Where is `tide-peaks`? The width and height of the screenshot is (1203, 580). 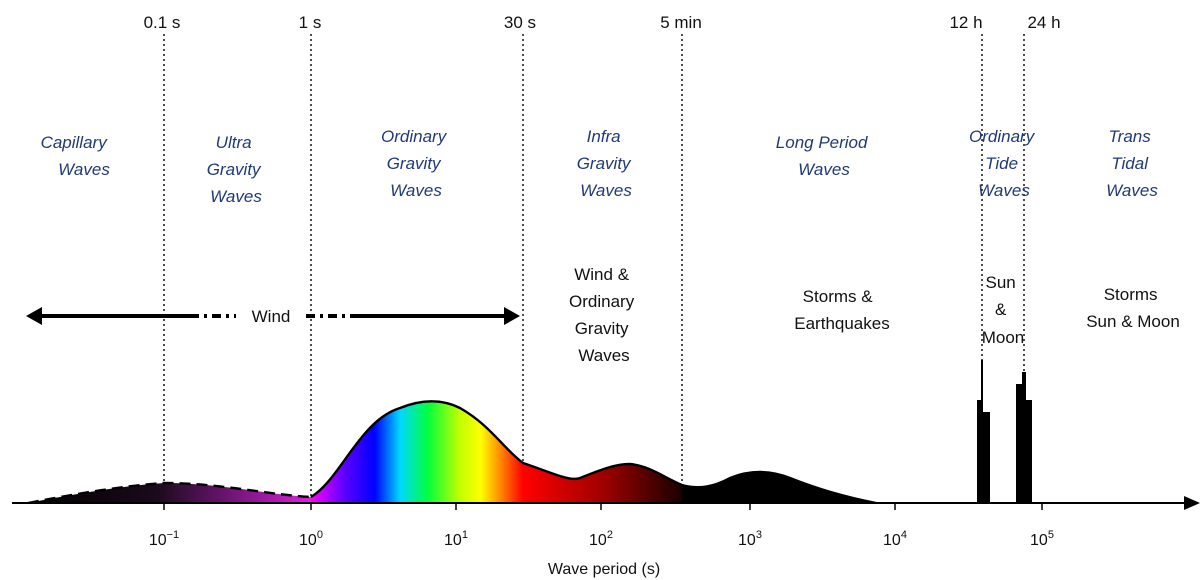
tide-peaks is located at coordinates (1004, 431).